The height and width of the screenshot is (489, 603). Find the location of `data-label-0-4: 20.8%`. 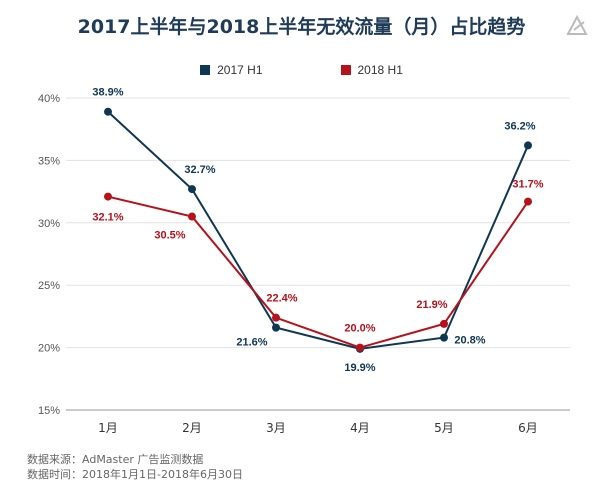

data-label-0-4: 20.8% is located at coordinates (469, 341).